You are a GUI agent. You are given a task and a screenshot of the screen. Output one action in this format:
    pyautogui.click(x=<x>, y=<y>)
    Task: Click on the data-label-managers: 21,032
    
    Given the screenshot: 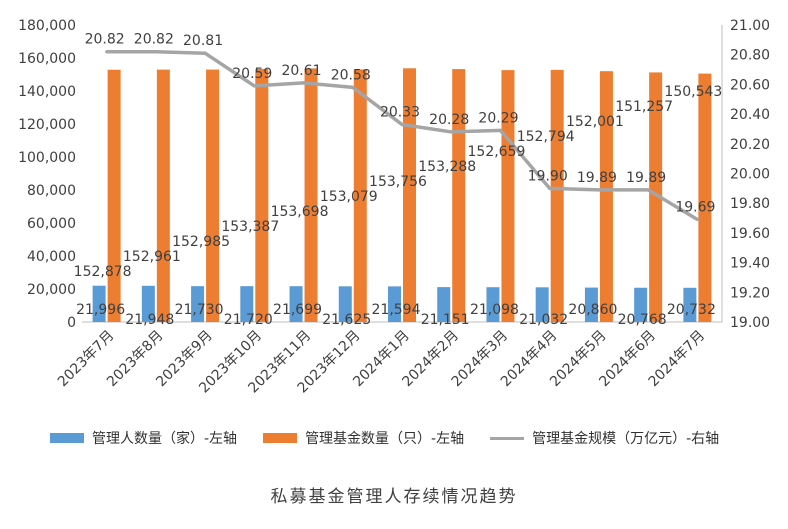 What is the action you would take?
    pyautogui.click(x=543, y=320)
    